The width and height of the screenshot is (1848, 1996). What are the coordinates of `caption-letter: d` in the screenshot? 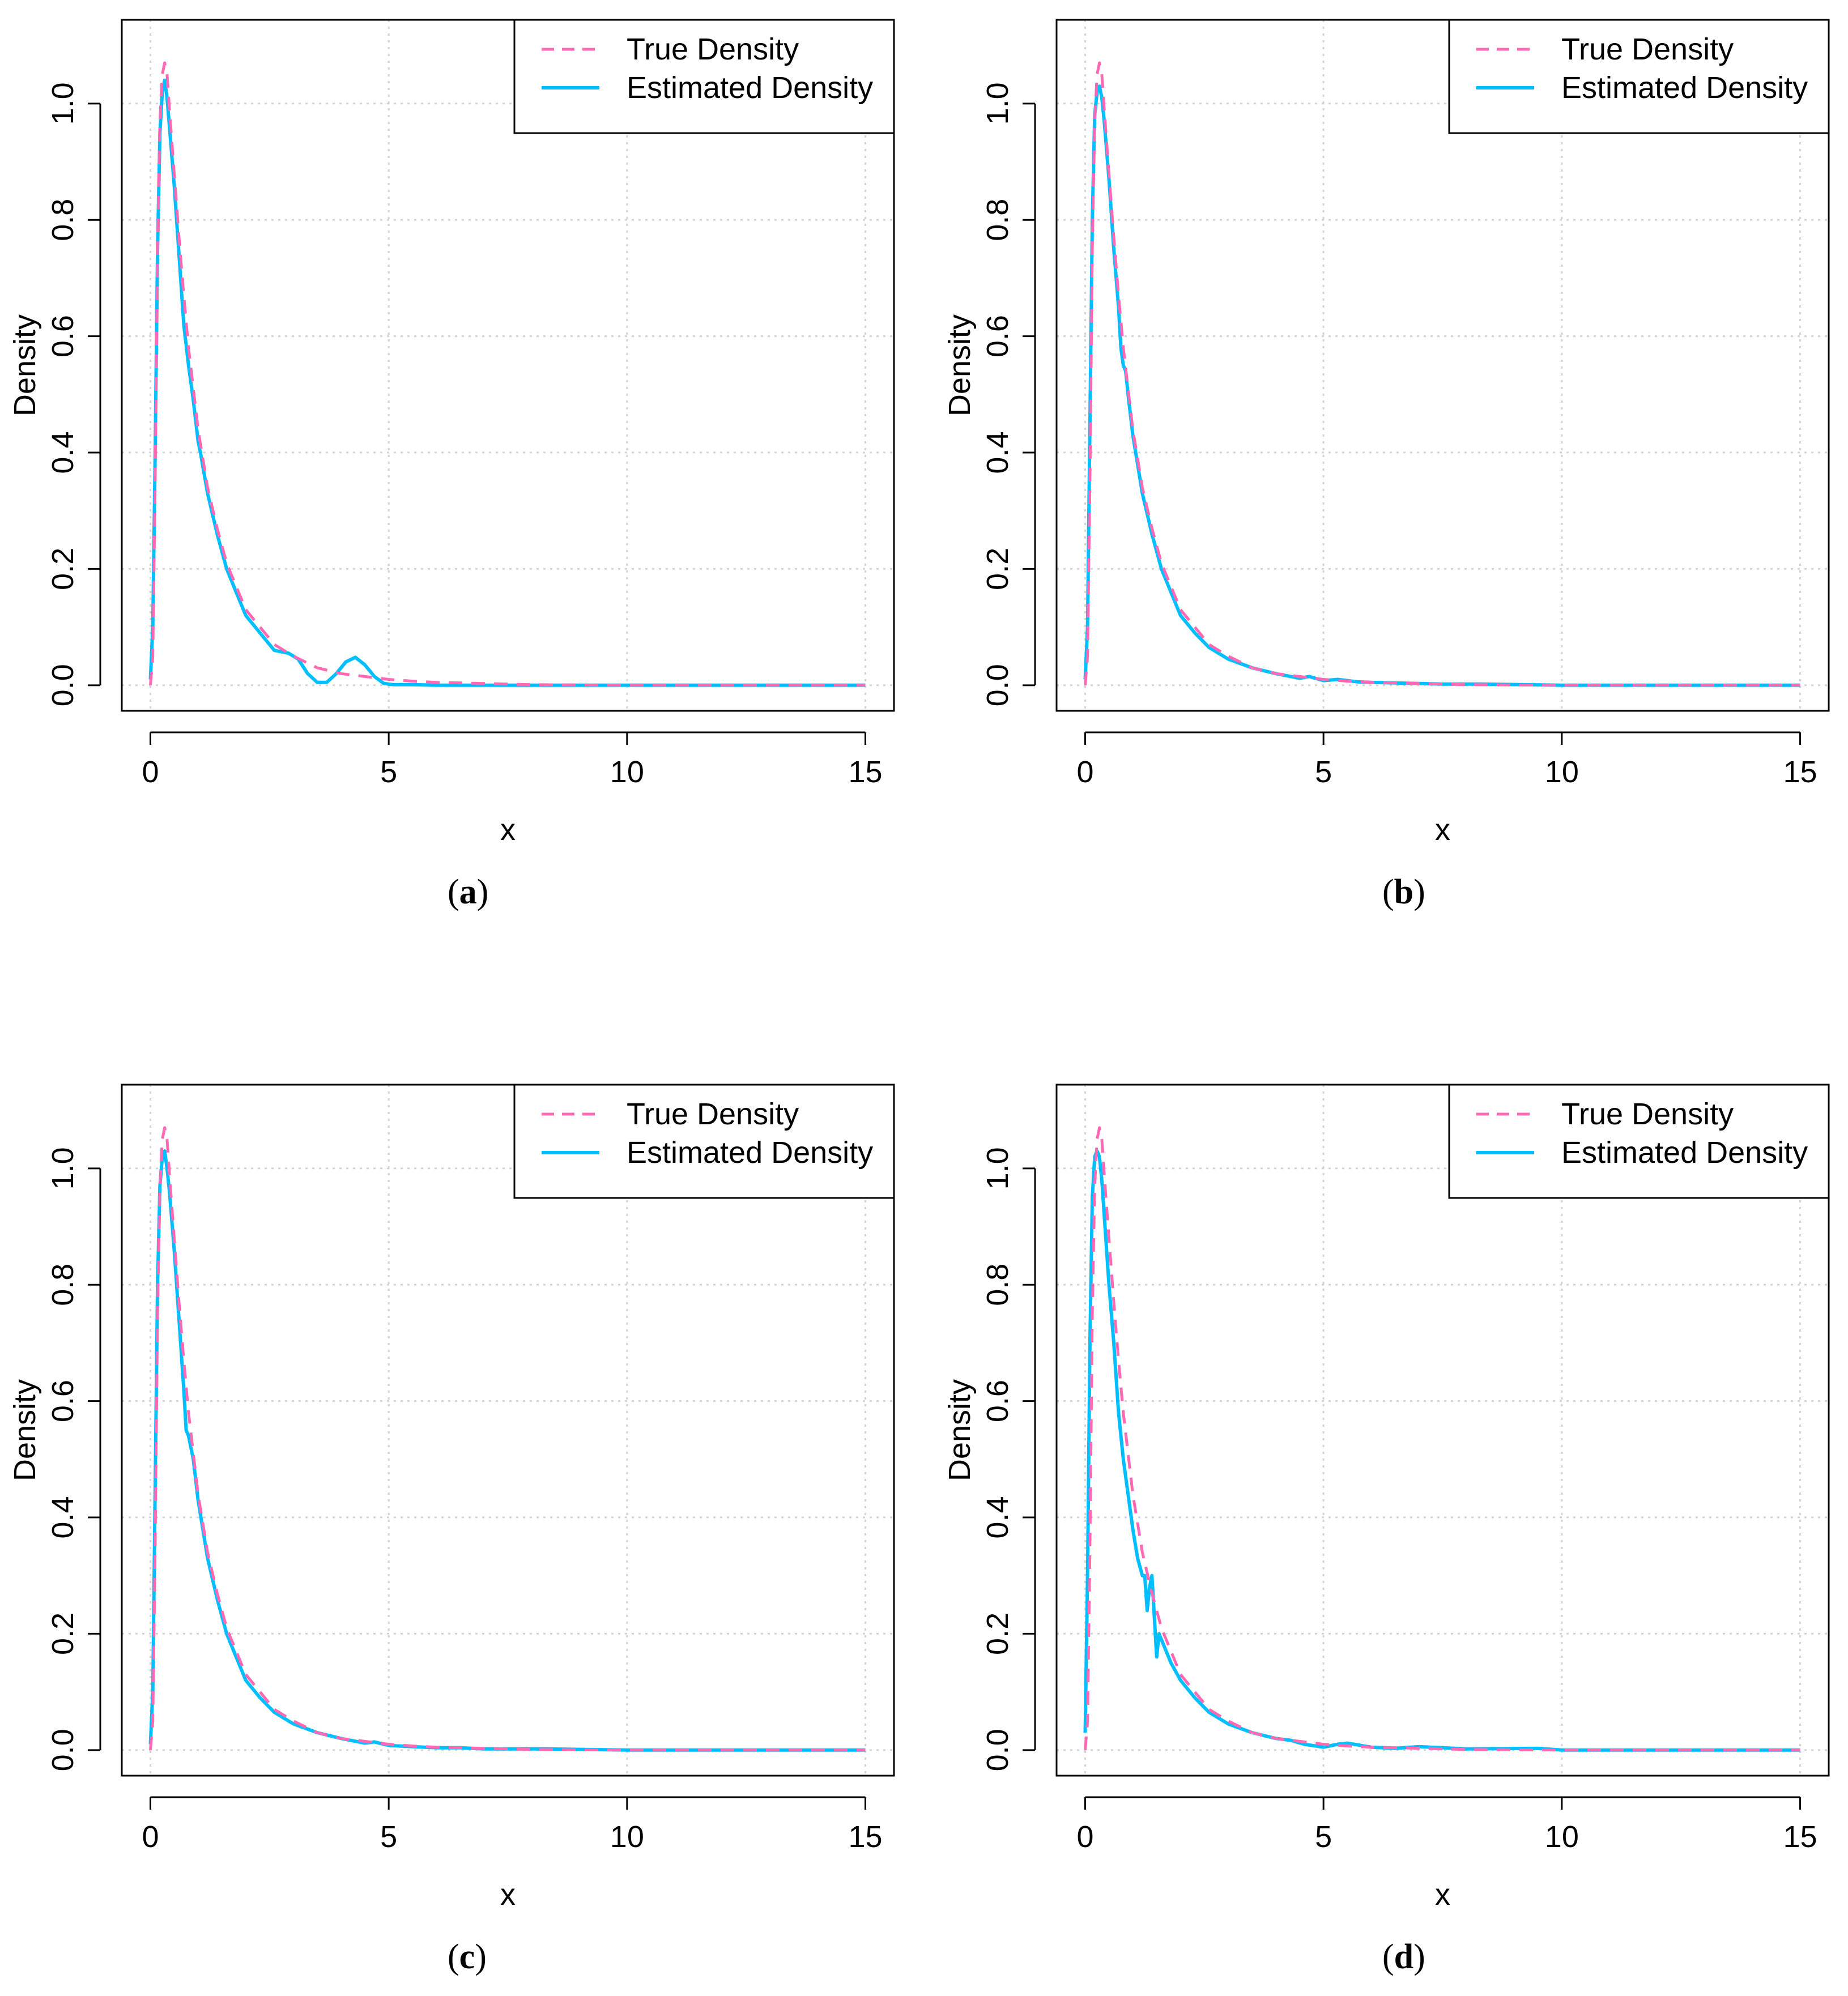 It's located at (1404, 1957).